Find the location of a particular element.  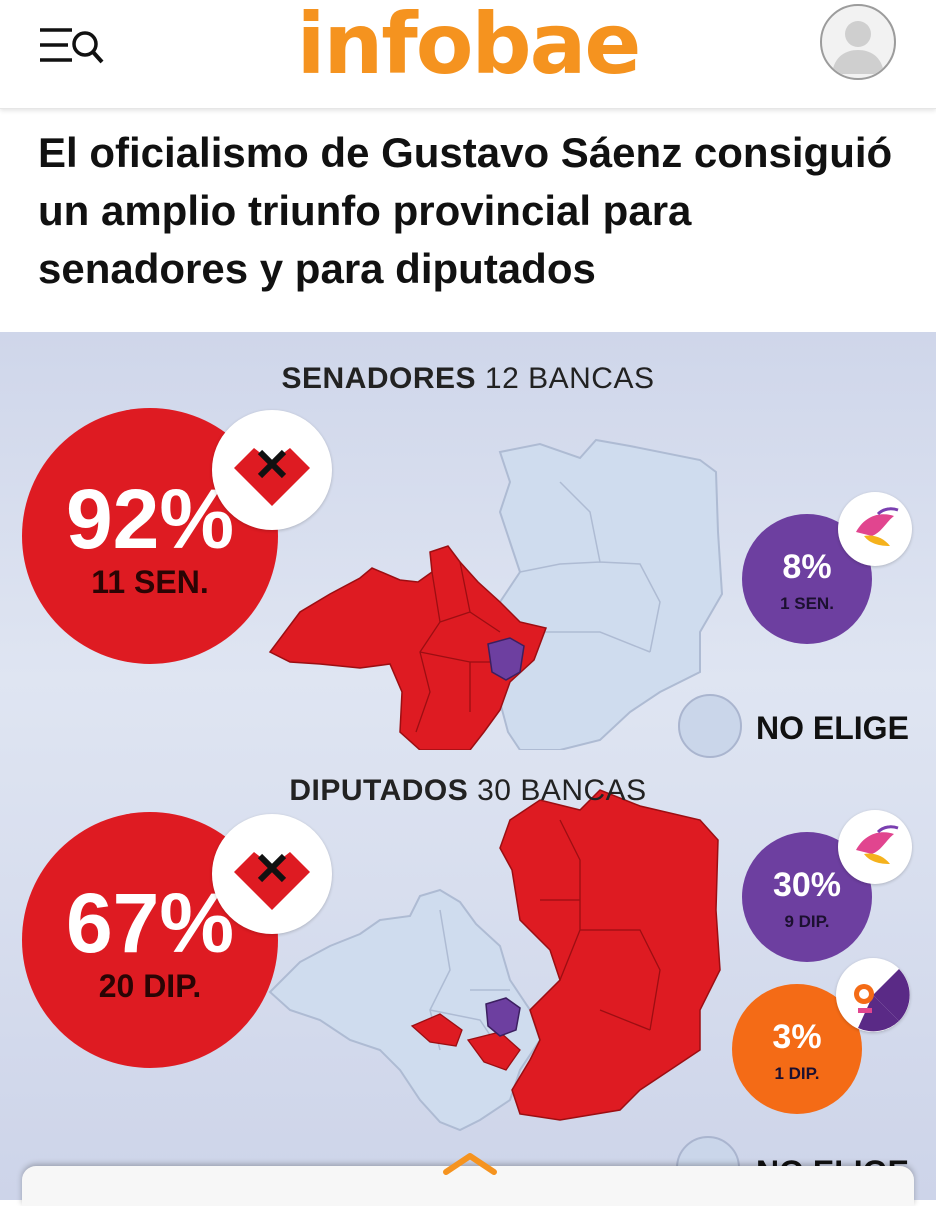

menu-search-icon is located at coordinates (72, 46).